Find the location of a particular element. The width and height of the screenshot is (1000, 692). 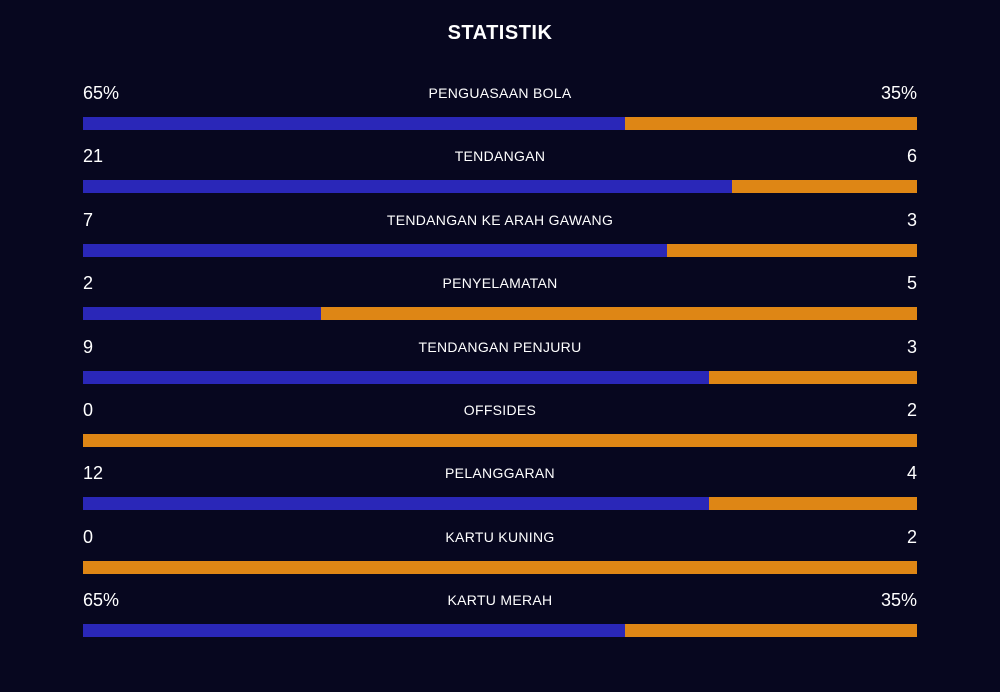

stat-row: PELANGGARAN 12 4 is located at coordinates (500, 485).